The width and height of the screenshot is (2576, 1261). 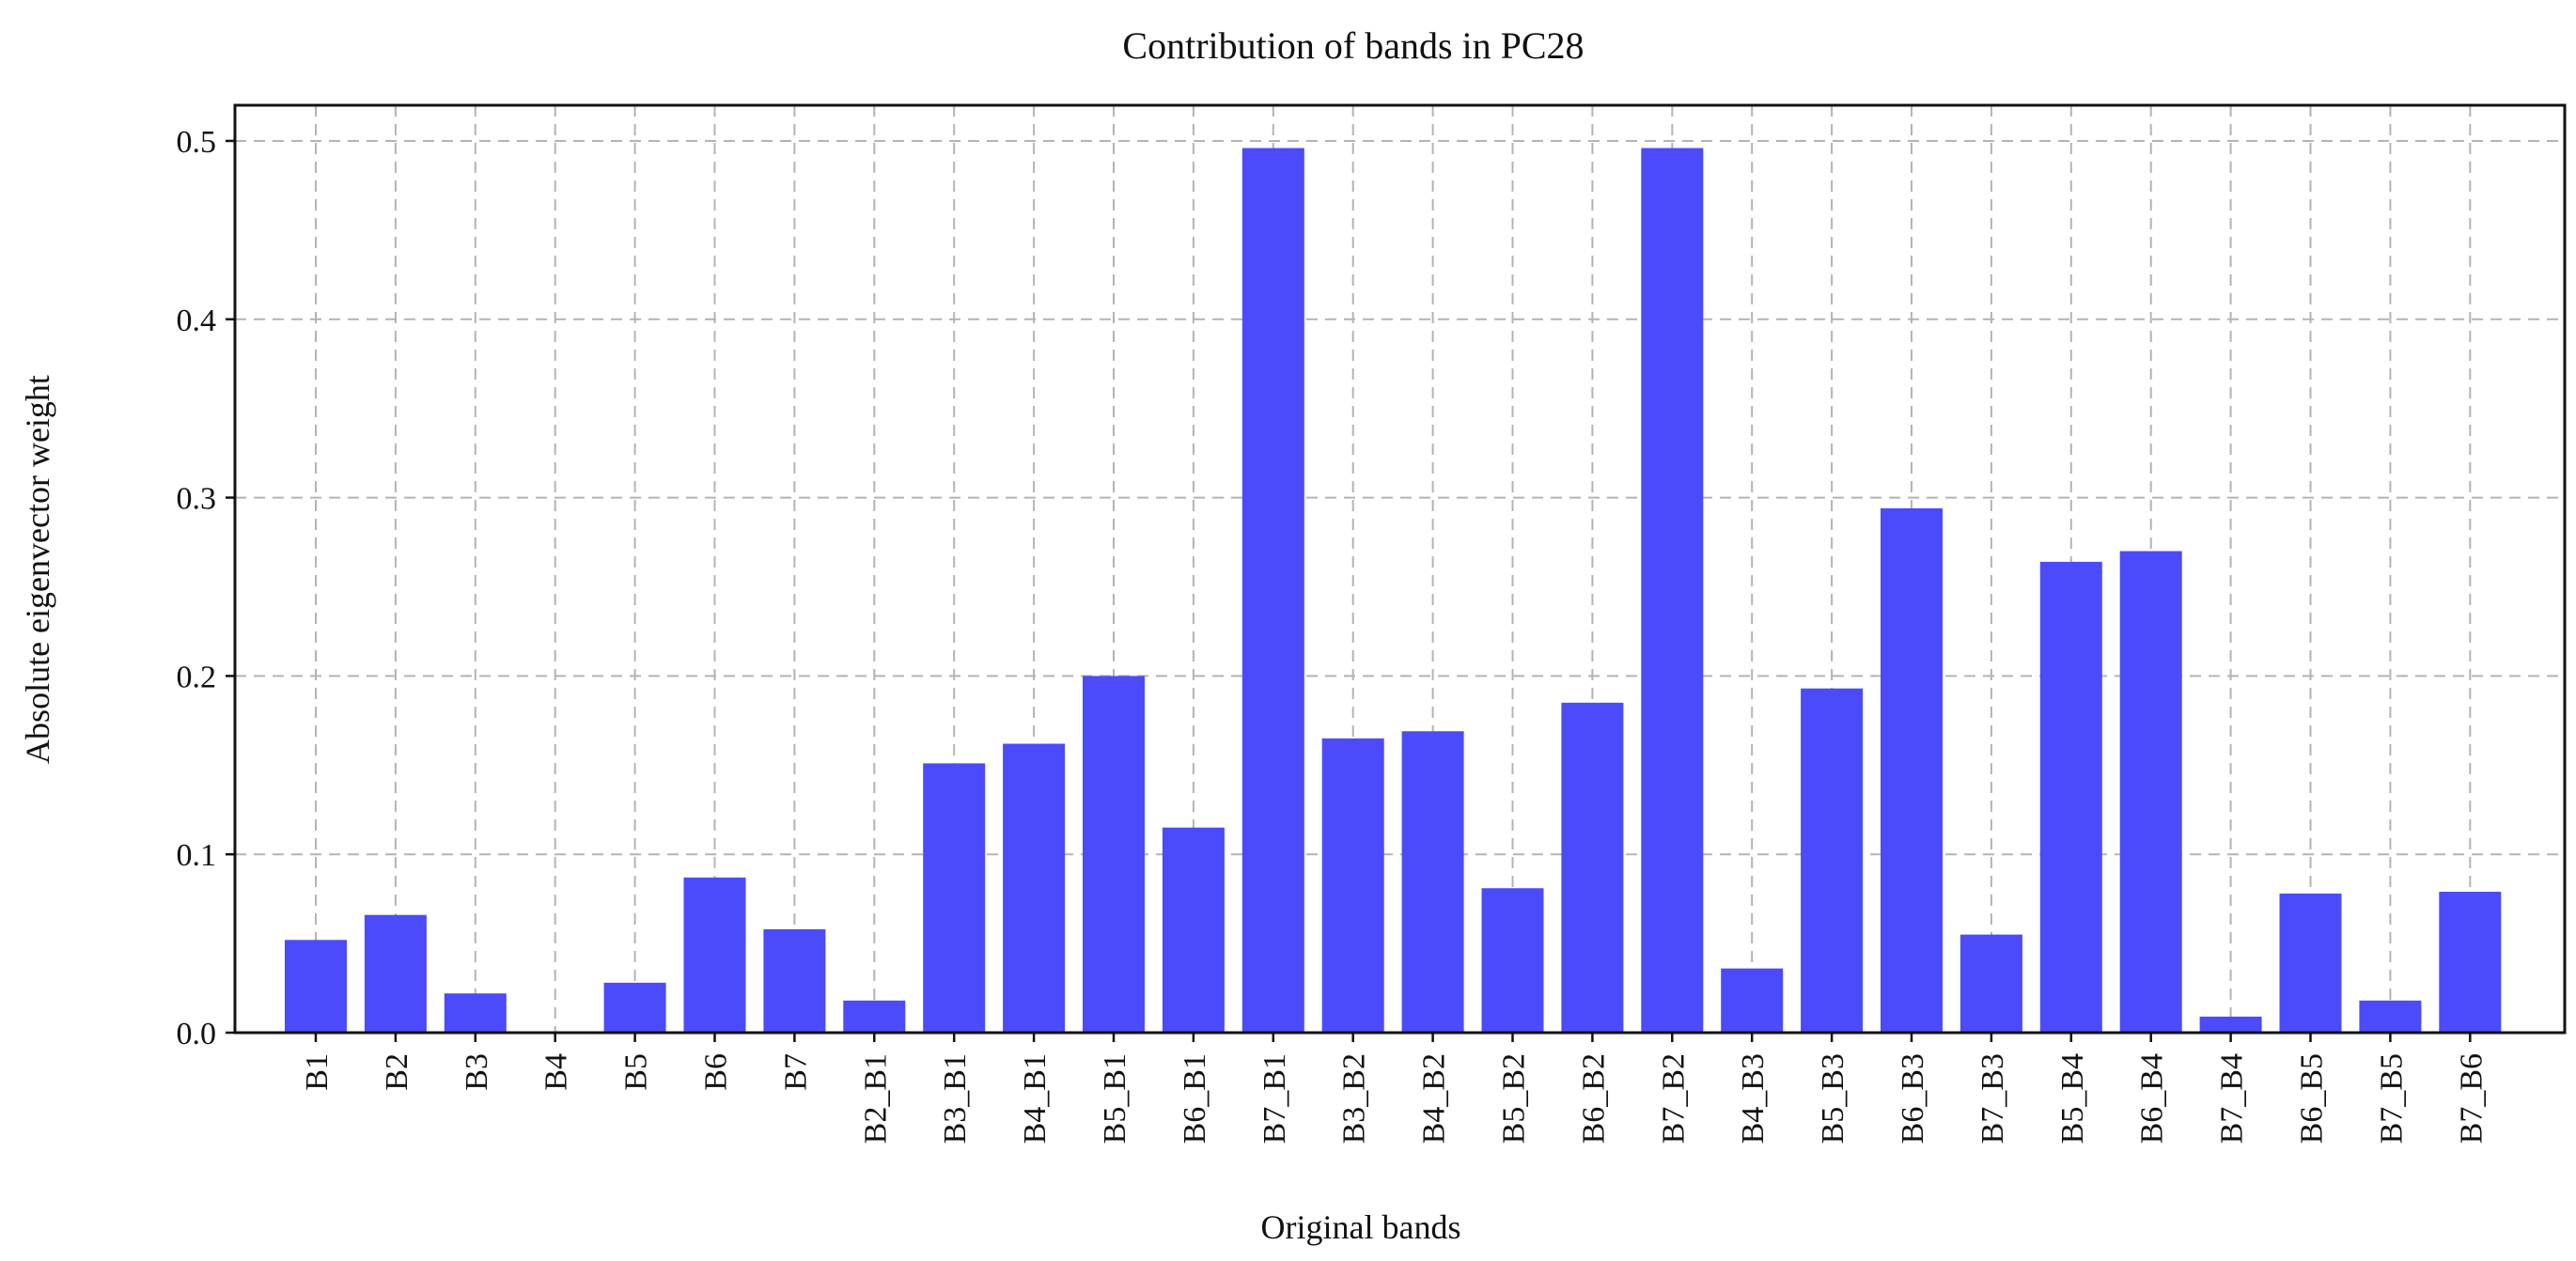 What do you see at coordinates (1912, 770) in the screenshot?
I see `bar-b6-b3` at bounding box center [1912, 770].